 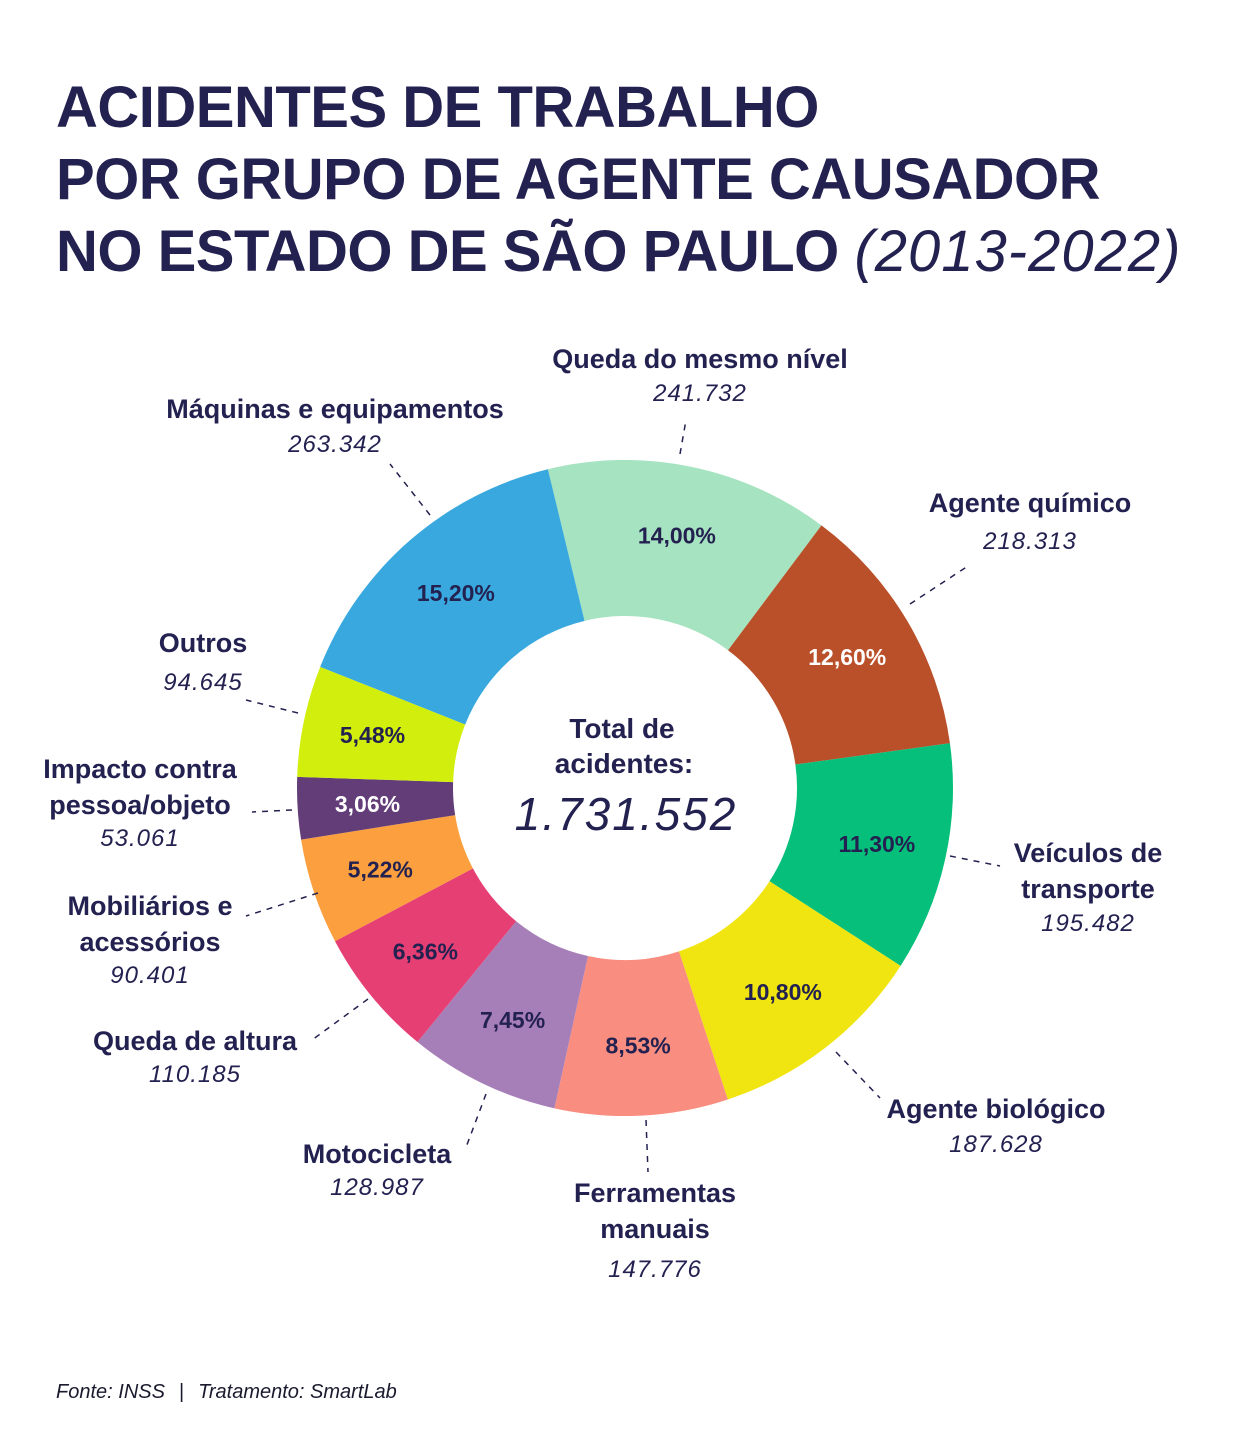 What do you see at coordinates (699, 393) in the screenshot?
I see `category-value-queda-do-mesmo-nivel: 241.732` at bounding box center [699, 393].